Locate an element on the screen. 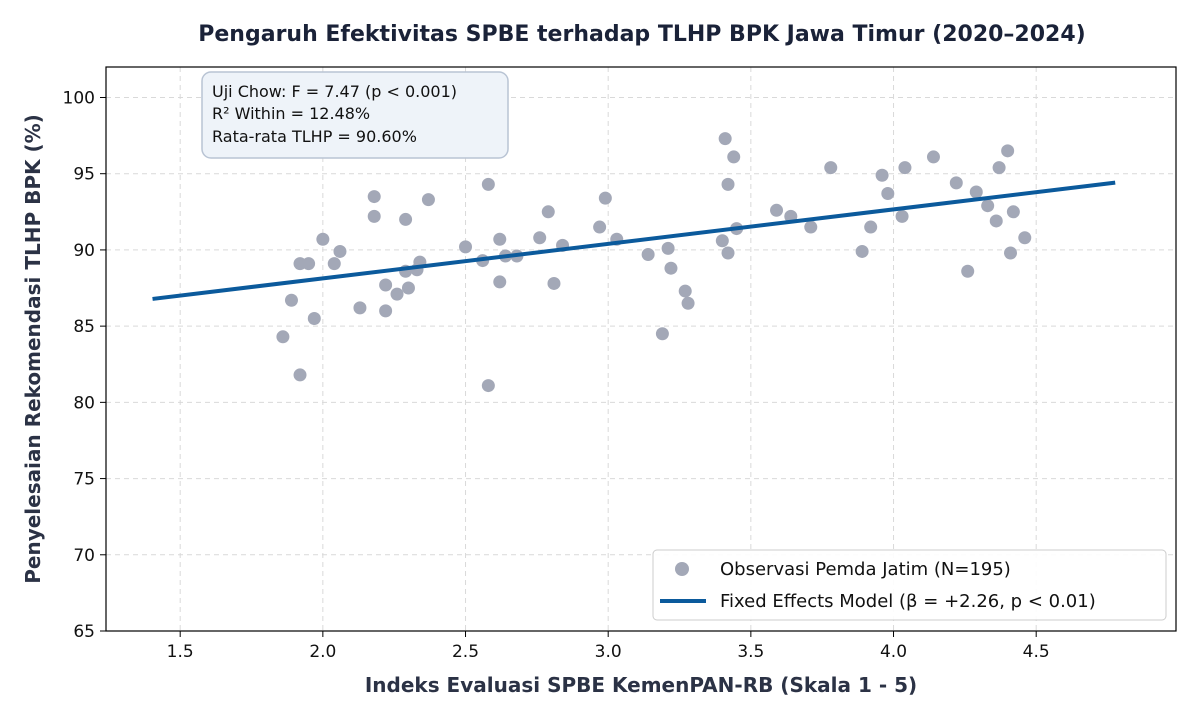 This screenshot has height=720, width=1200. y-axis-label: Penyelesaian Rekomendasi TLHP BPK (%) is located at coordinates (33, 349).